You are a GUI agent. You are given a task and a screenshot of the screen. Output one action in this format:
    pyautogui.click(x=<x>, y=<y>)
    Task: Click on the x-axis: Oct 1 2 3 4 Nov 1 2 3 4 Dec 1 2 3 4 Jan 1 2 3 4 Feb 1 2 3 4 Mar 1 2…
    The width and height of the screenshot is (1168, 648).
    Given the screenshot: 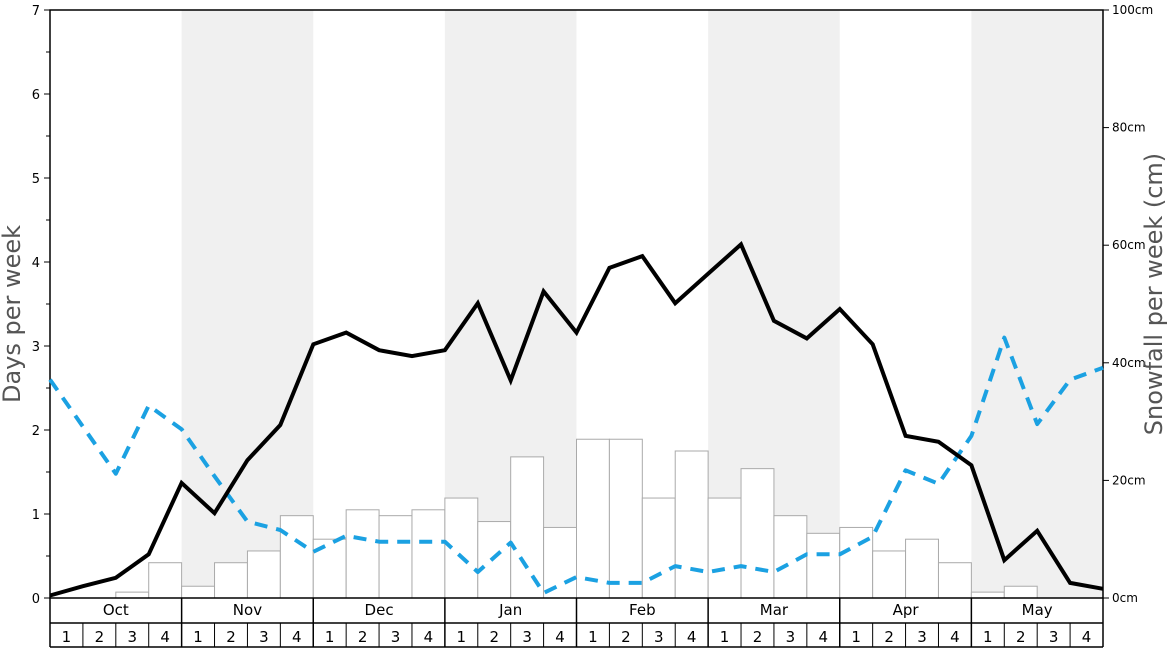 What is the action you would take?
    pyautogui.click(x=576, y=623)
    